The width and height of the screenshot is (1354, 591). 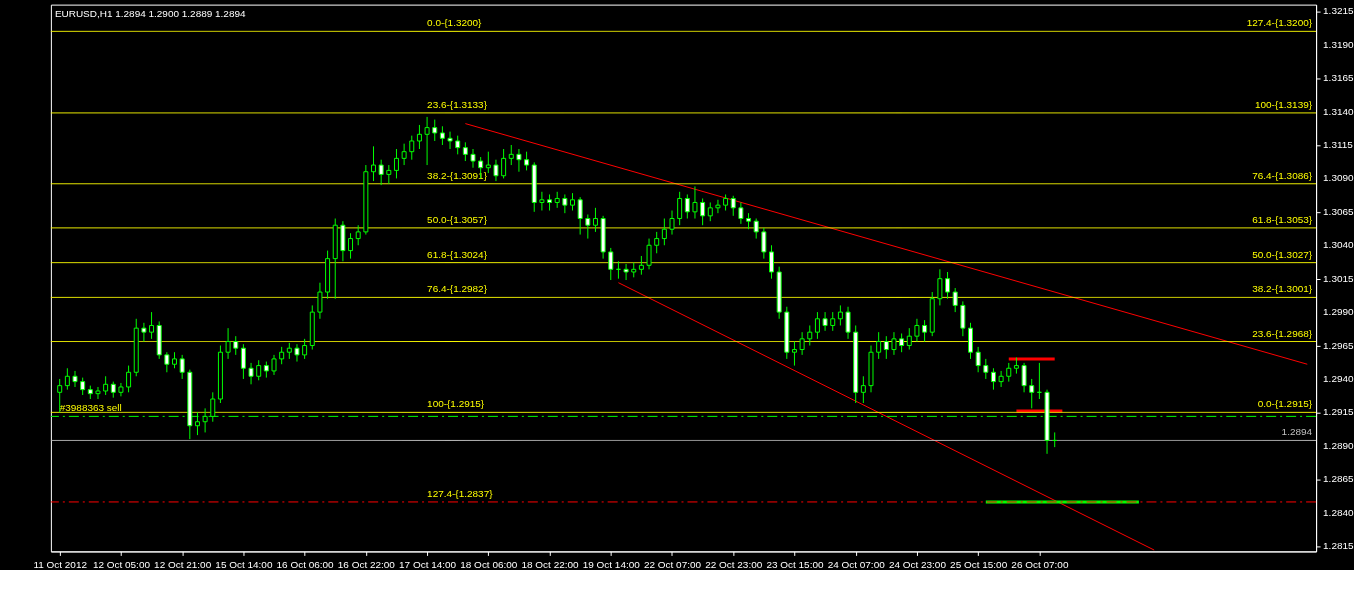 What do you see at coordinates (1338, 245) in the screenshot?
I see `y-tick-label: 1.3040` at bounding box center [1338, 245].